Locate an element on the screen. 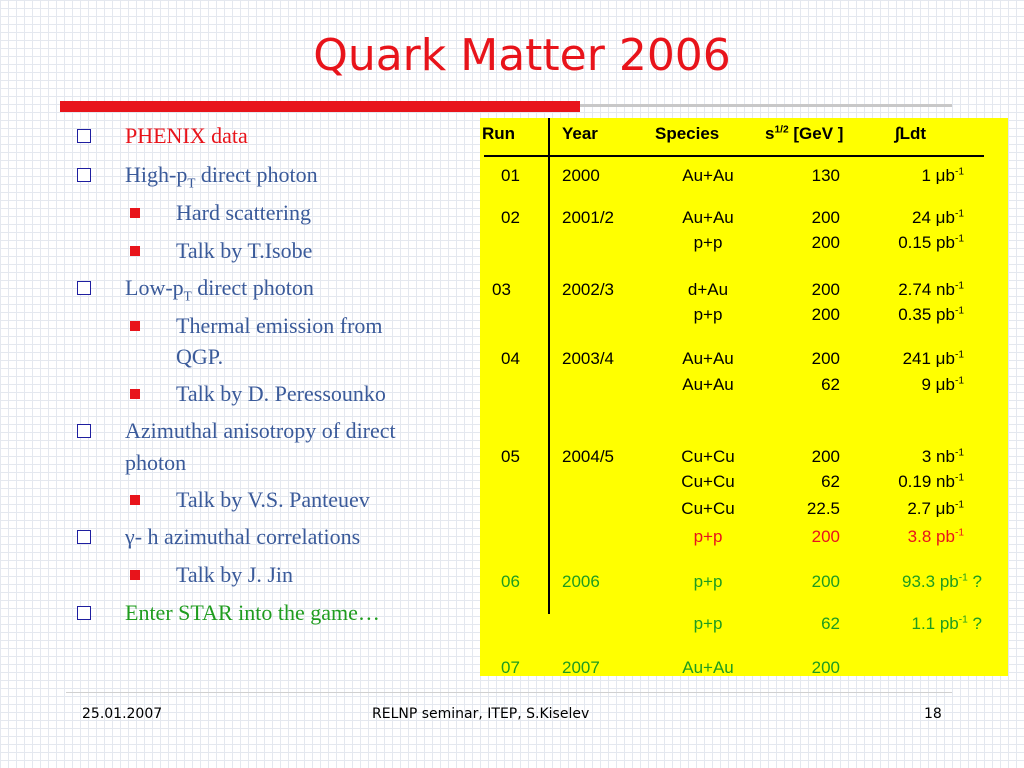  lumi-value: 241 μb is located at coordinates (928, 358).